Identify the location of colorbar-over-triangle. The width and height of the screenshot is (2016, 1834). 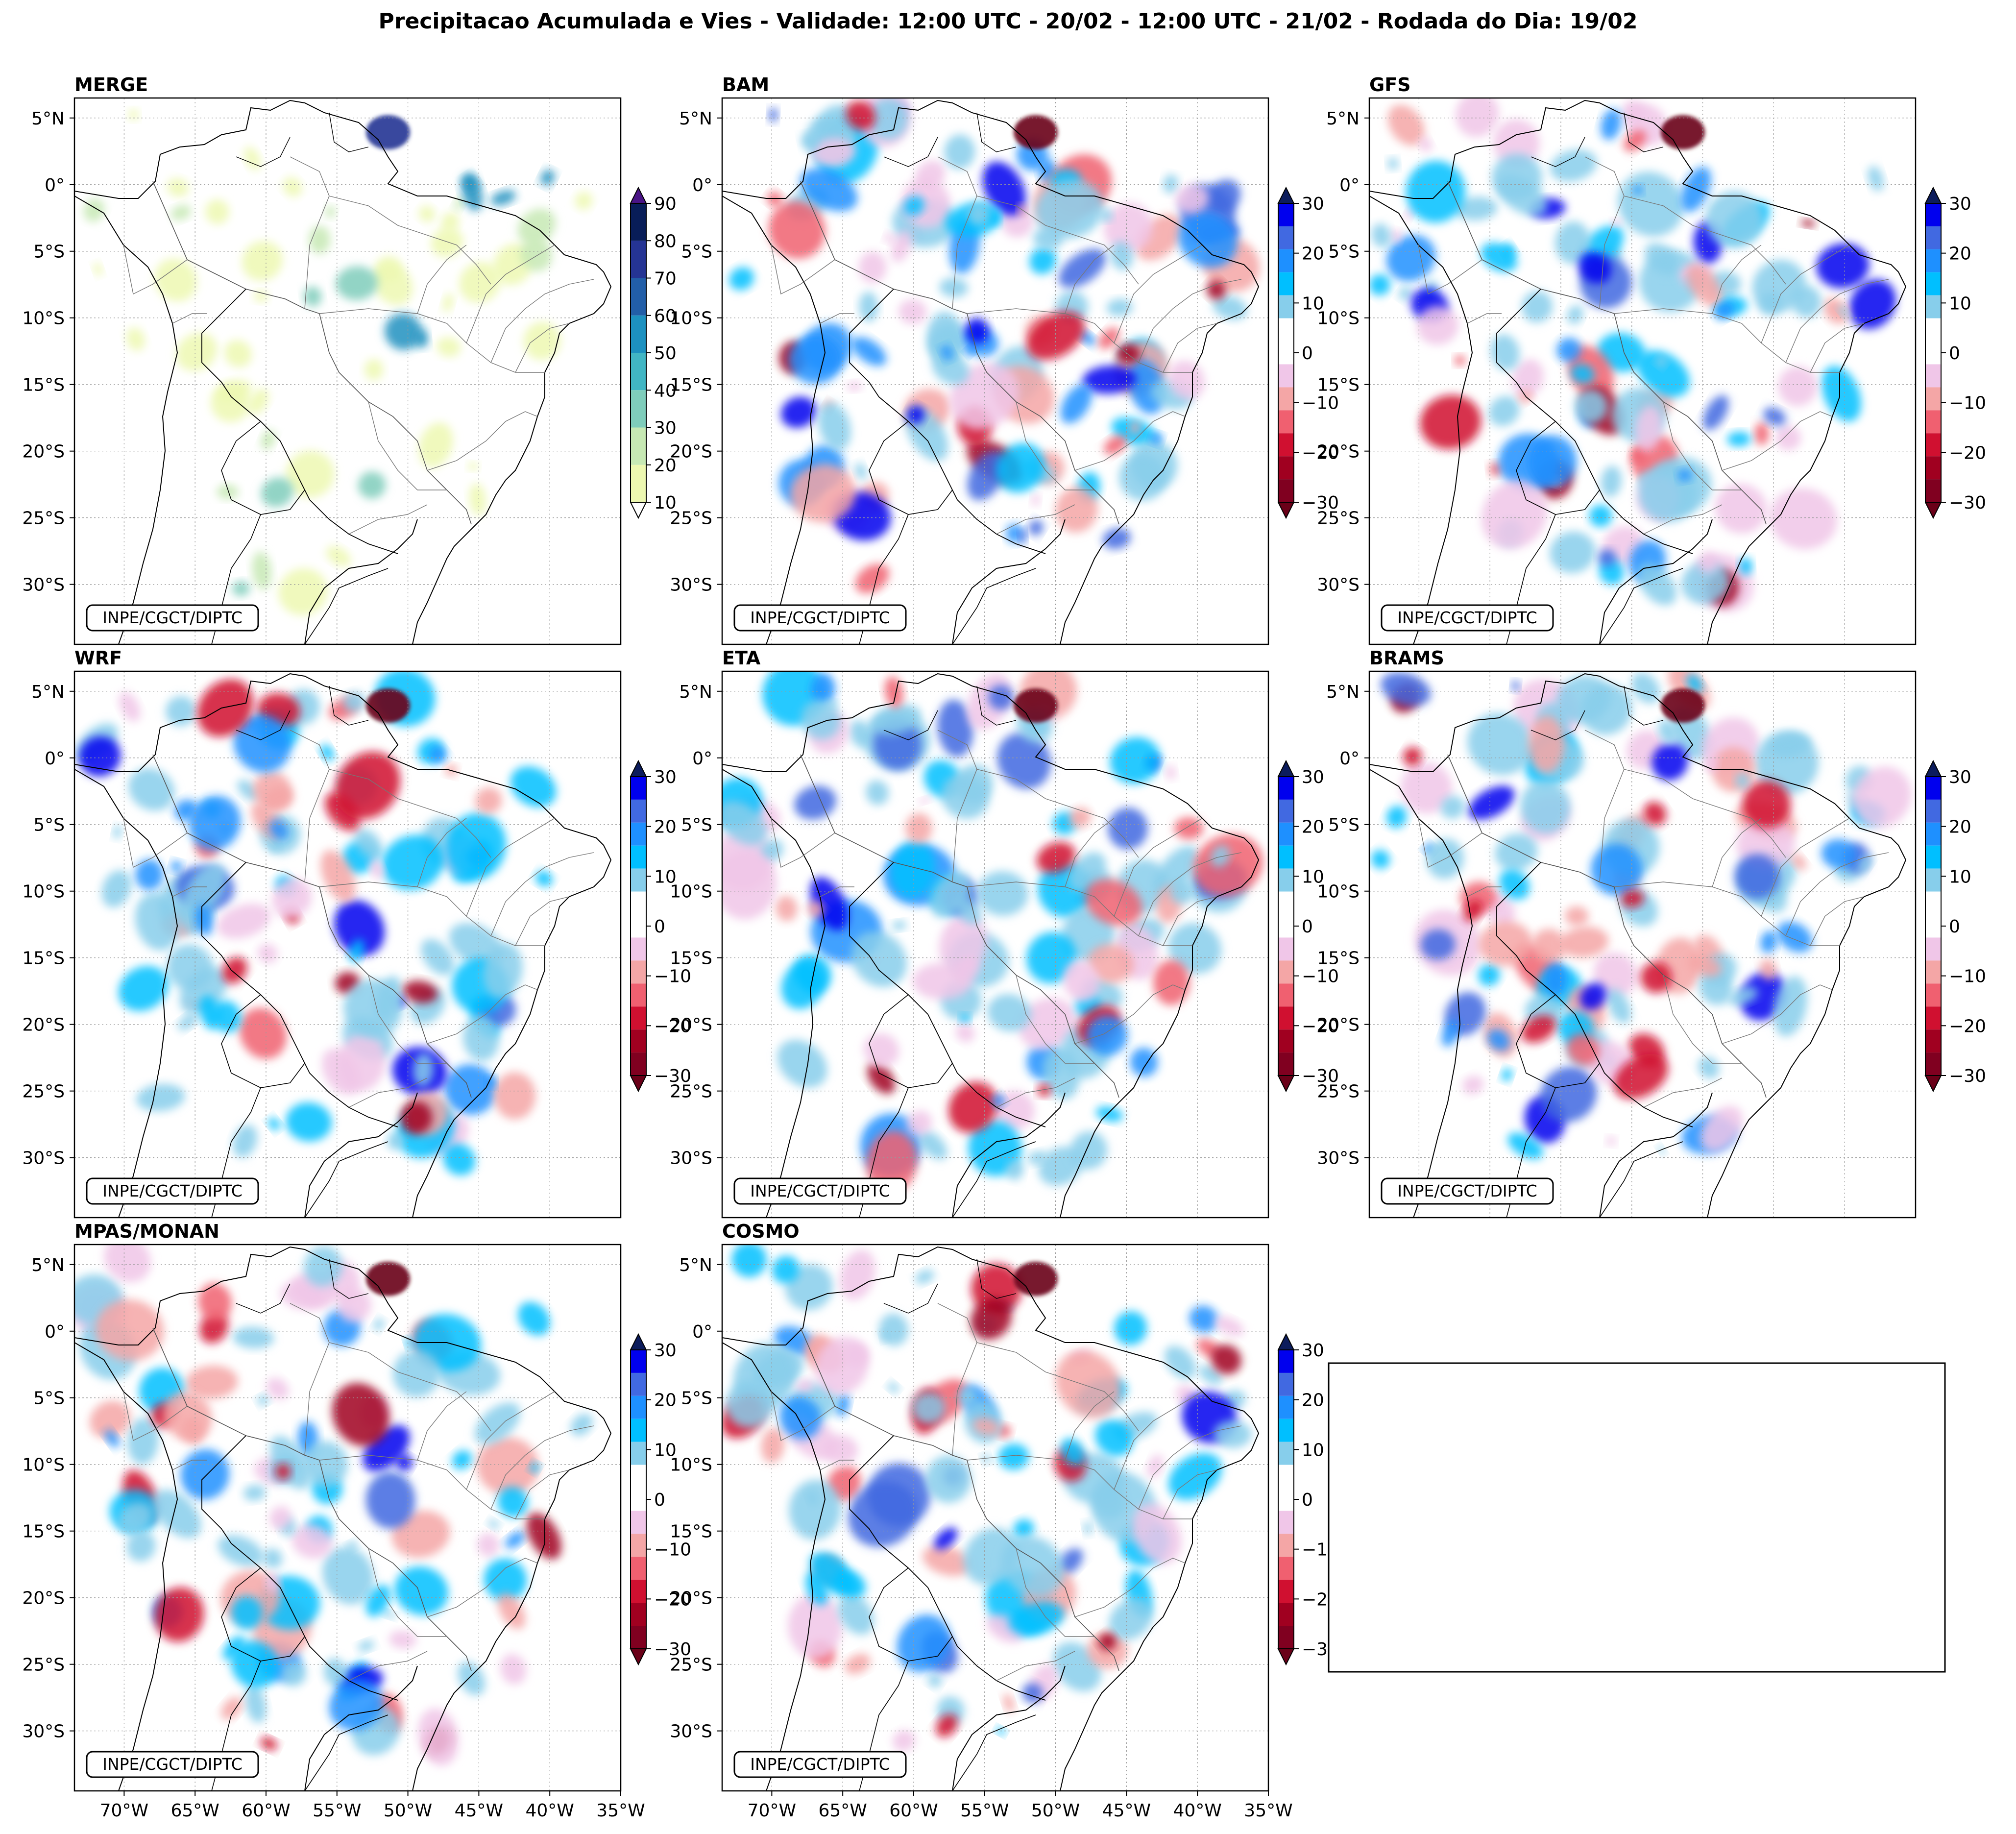
(1286, 1341).